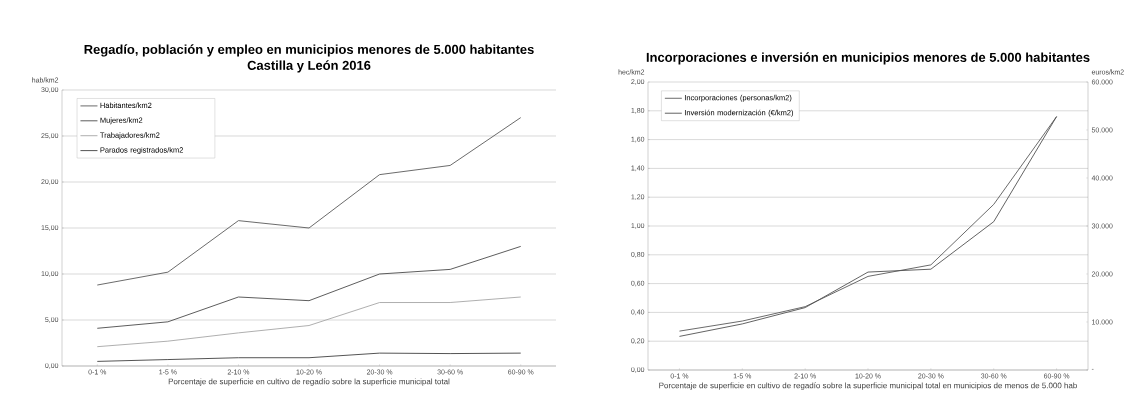  Describe the element at coordinates (309, 66) in the screenshot. I see `chart-subtitle: Castilla y León 2016` at that location.